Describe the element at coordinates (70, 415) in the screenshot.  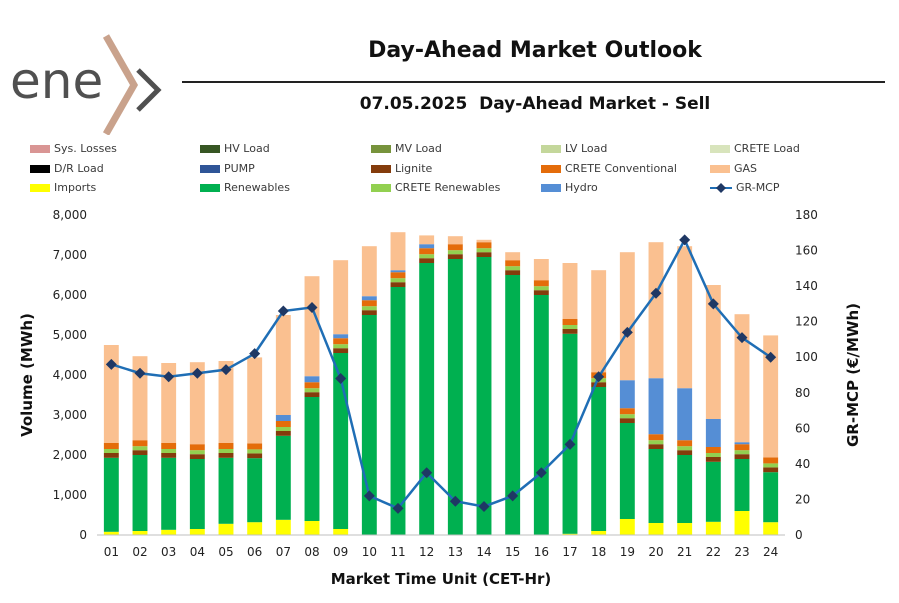
I see `y-tick-label: 3,000` at that location.